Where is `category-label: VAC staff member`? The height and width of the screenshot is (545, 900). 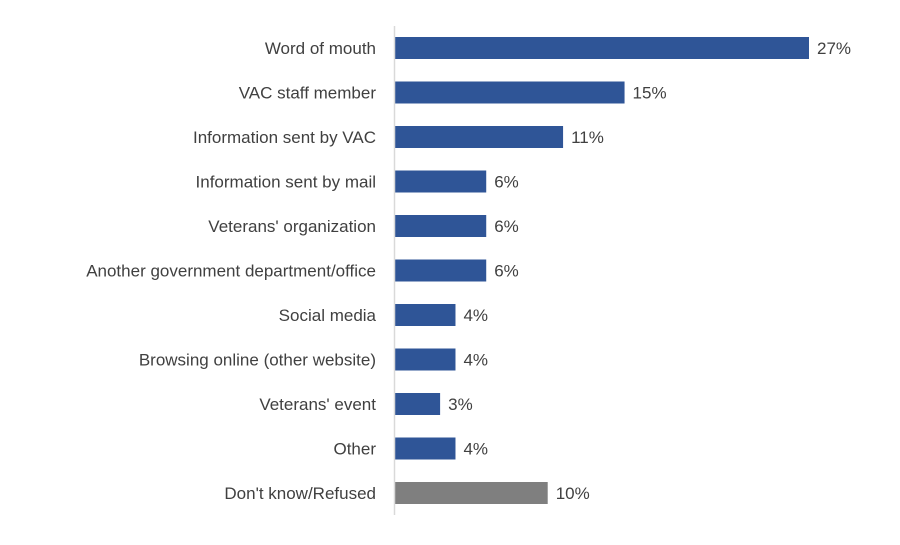
category-label: VAC staff member is located at coordinates (308, 93).